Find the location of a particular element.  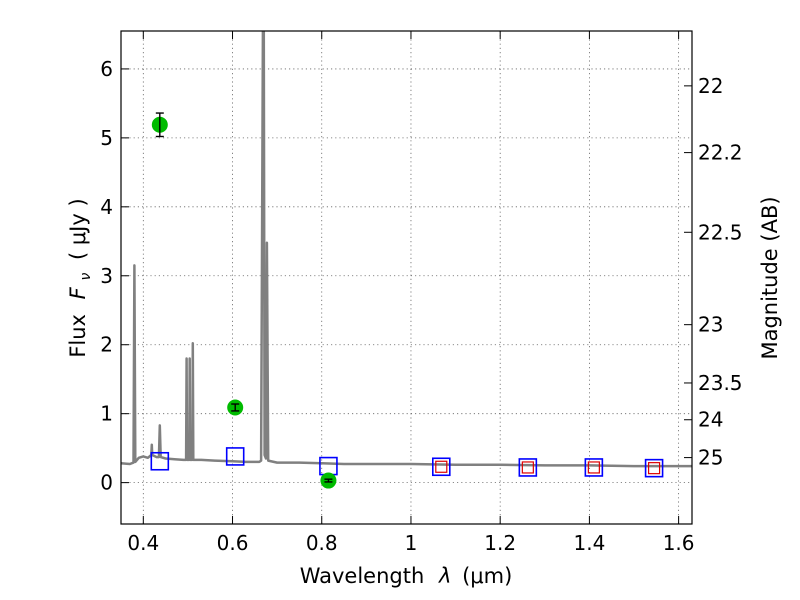

y2-tick-label: 22.2 is located at coordinates (720, 153).